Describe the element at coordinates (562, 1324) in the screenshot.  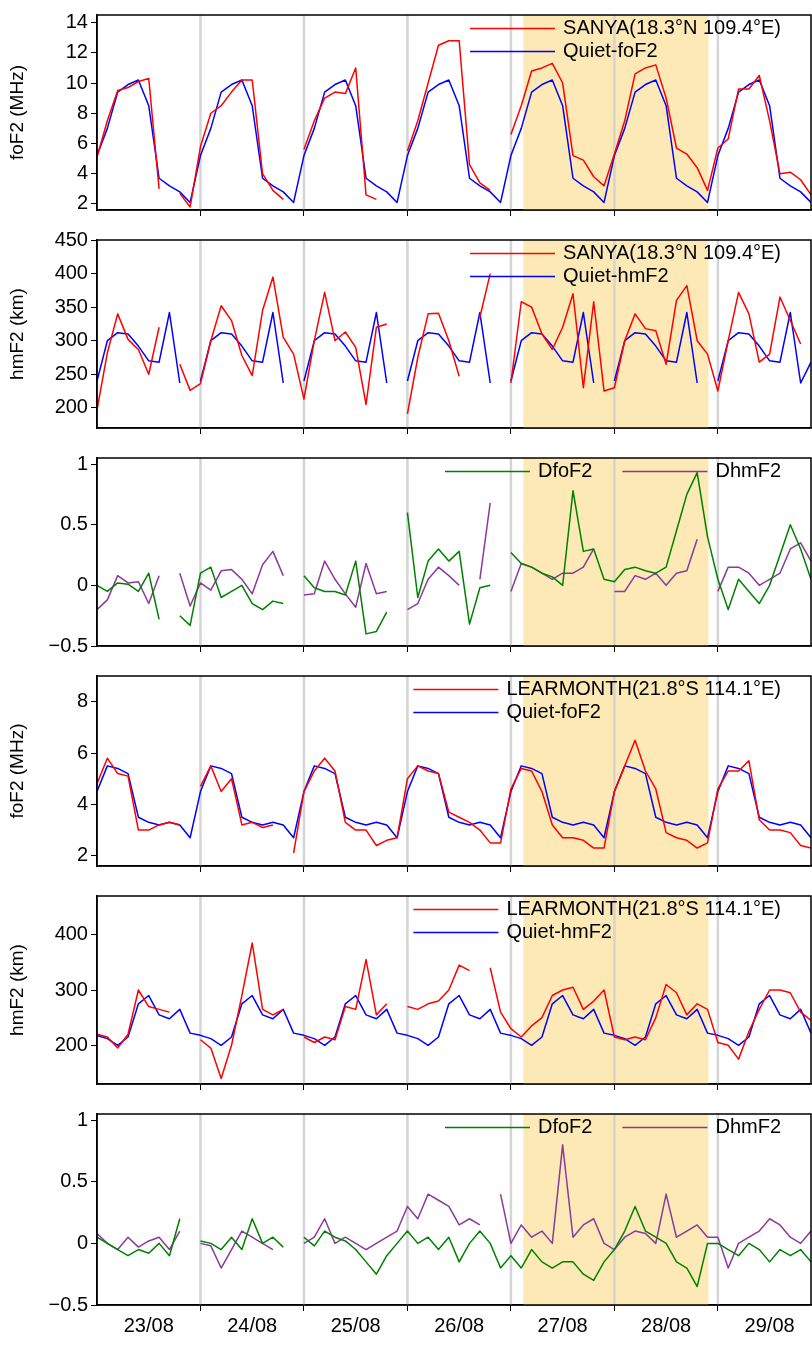
I see `x-tick-label: 27/08` at that location.